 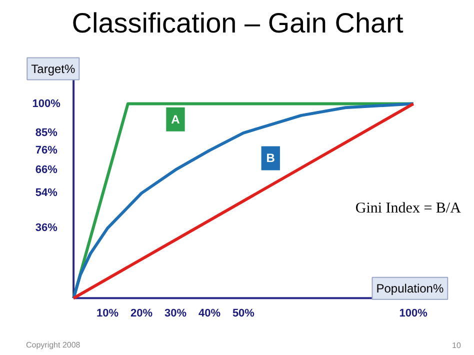 I want to click on y-tick-label: 100%, so click(x=46, y=104).